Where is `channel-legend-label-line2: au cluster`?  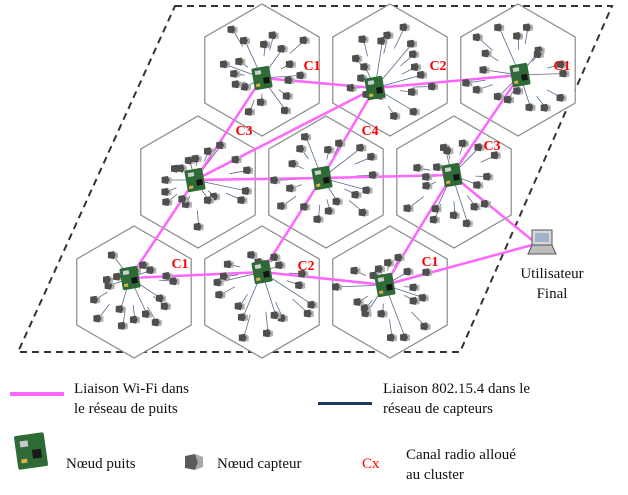 channel-legend-label-line2: au cluster is located at coordinates (435, 475).